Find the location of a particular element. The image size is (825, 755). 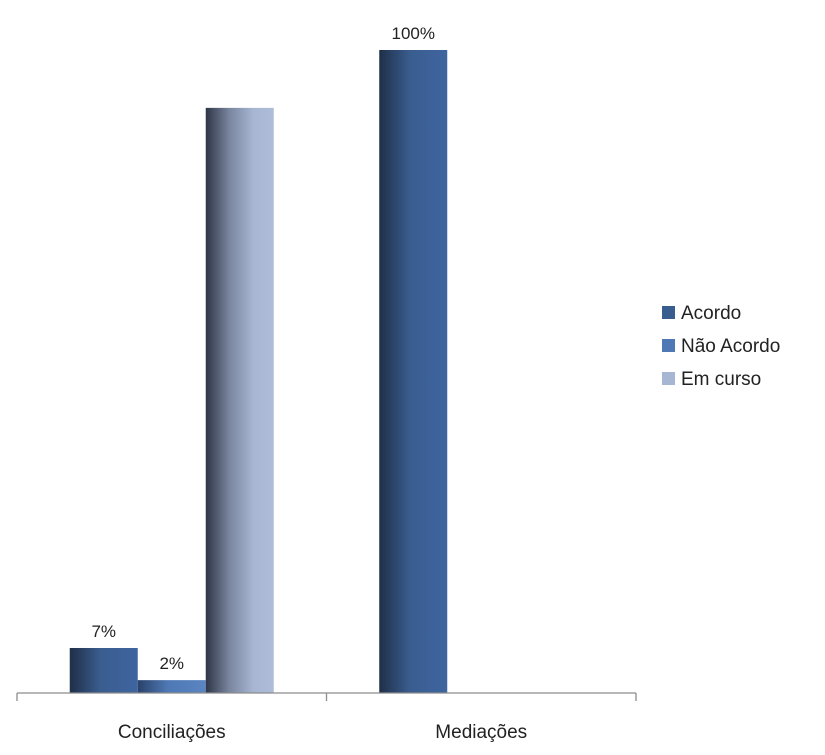

legend: Acordo Não Acordo Em curso is located at coordinates (721, 346).